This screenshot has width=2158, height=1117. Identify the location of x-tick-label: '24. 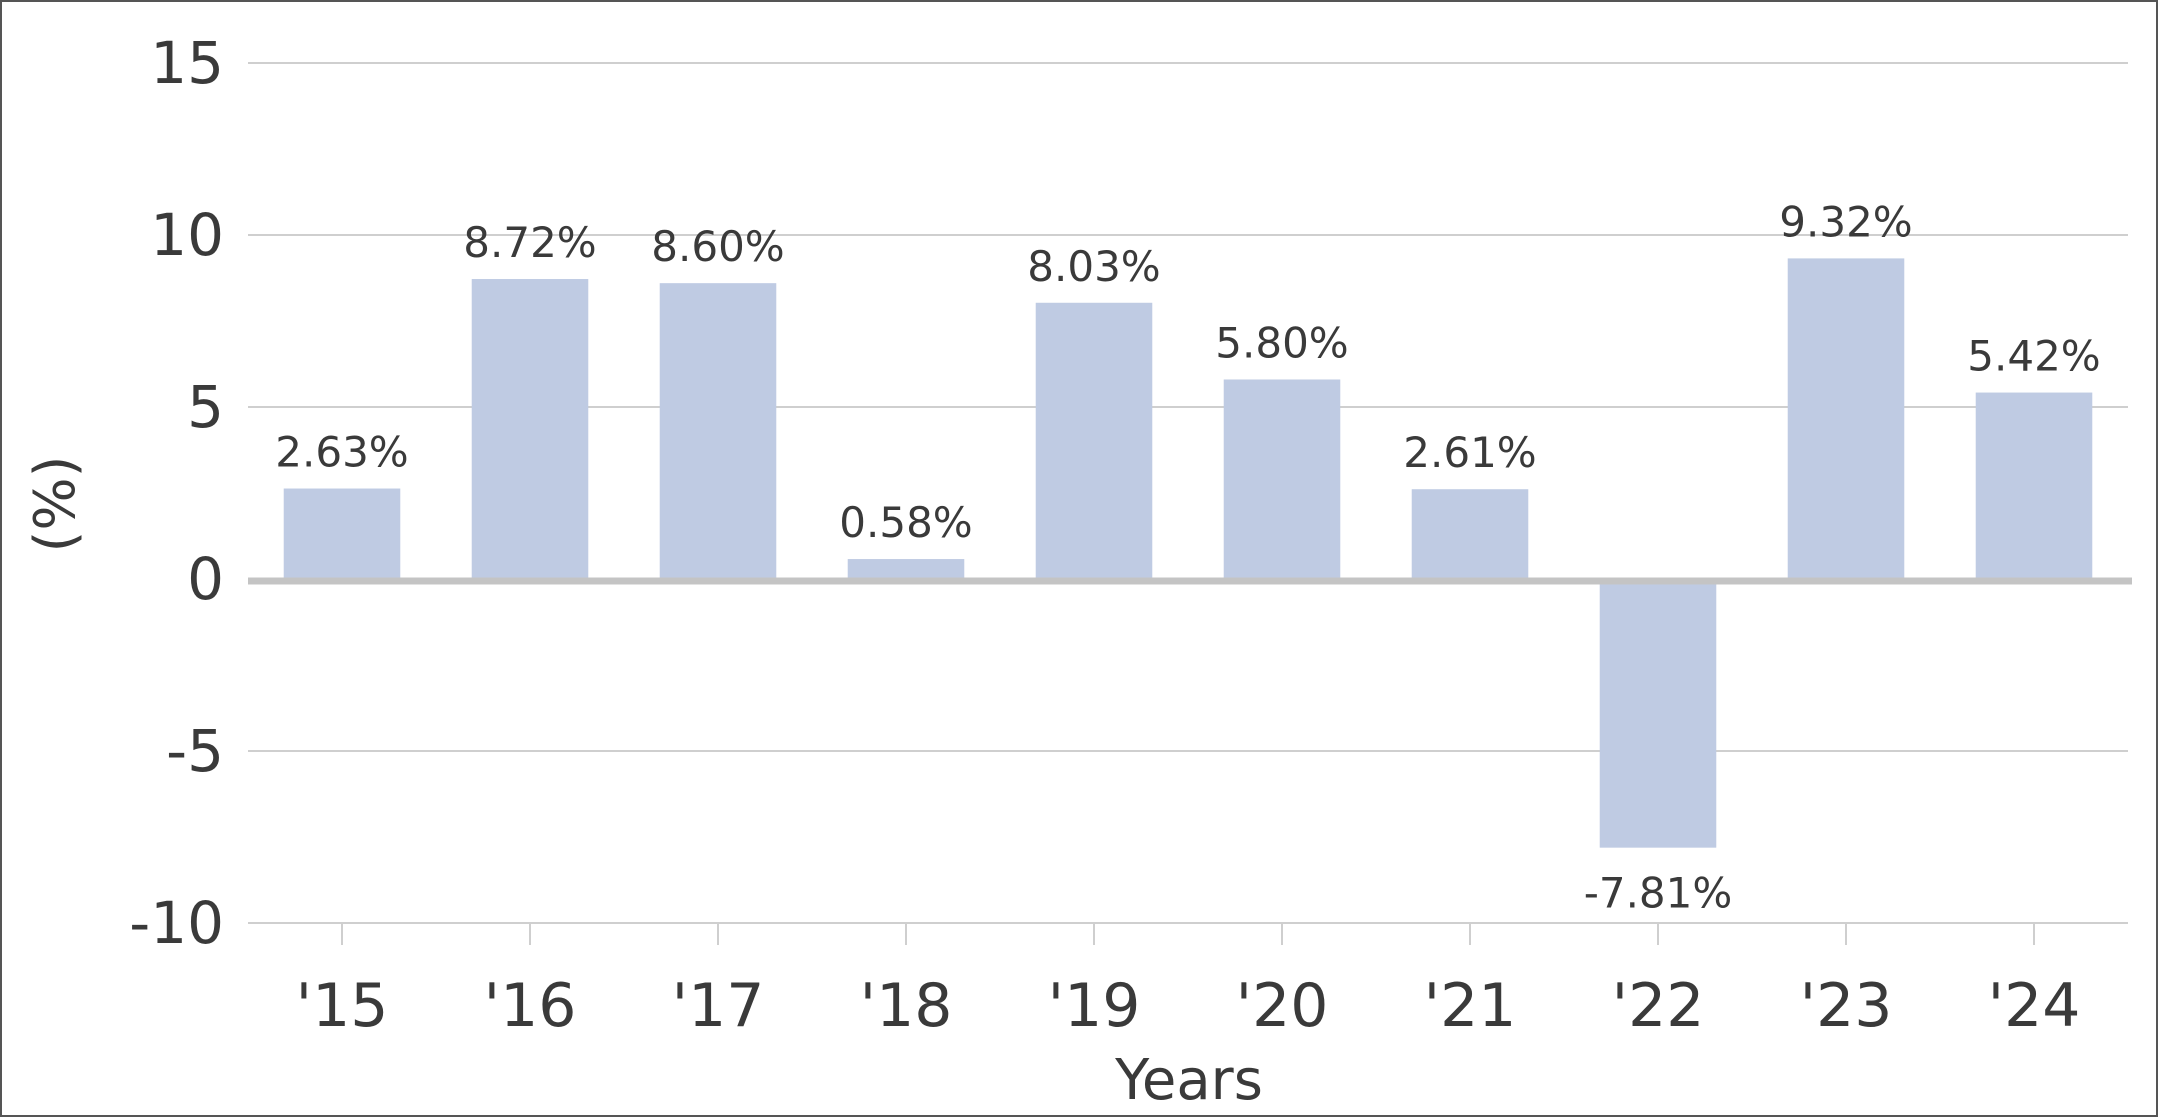
(2034, 1006).